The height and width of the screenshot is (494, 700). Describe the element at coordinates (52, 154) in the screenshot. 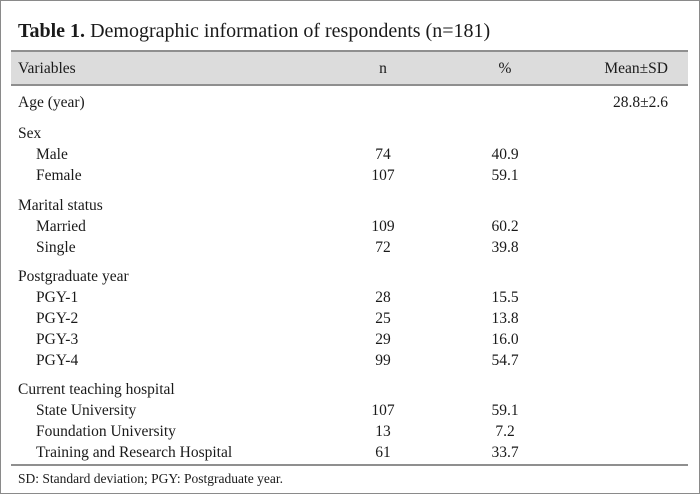

I see `row-label: Male` at that location.